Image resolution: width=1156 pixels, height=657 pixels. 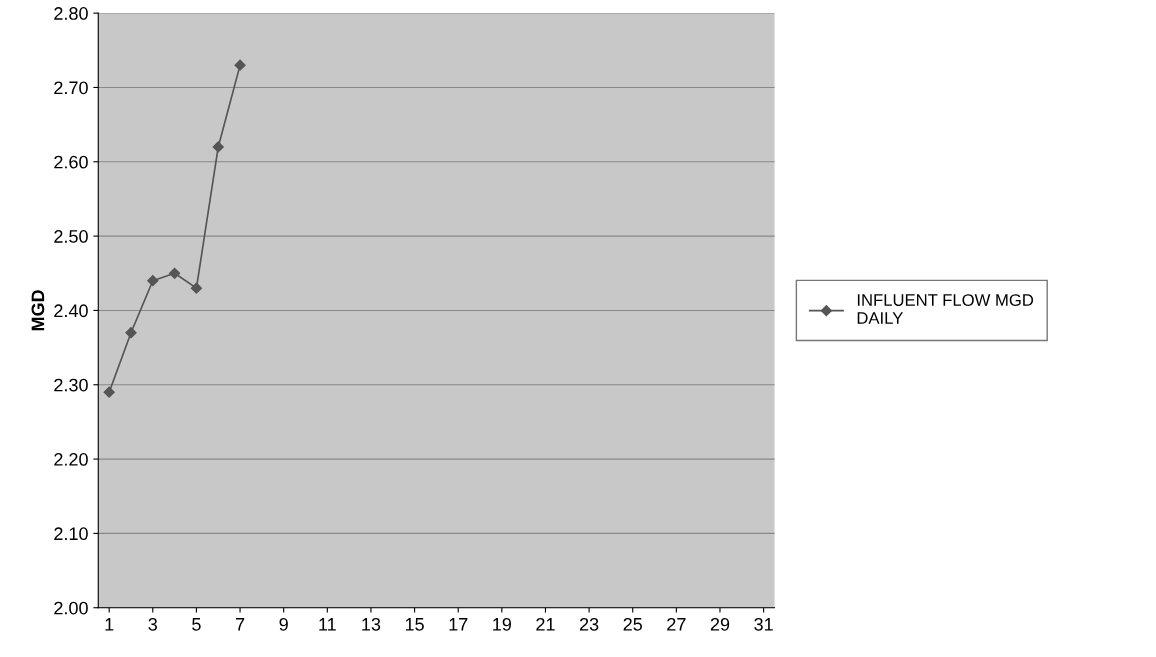 I want to click on x-tick-label: 15, so click(x=414, y=624).